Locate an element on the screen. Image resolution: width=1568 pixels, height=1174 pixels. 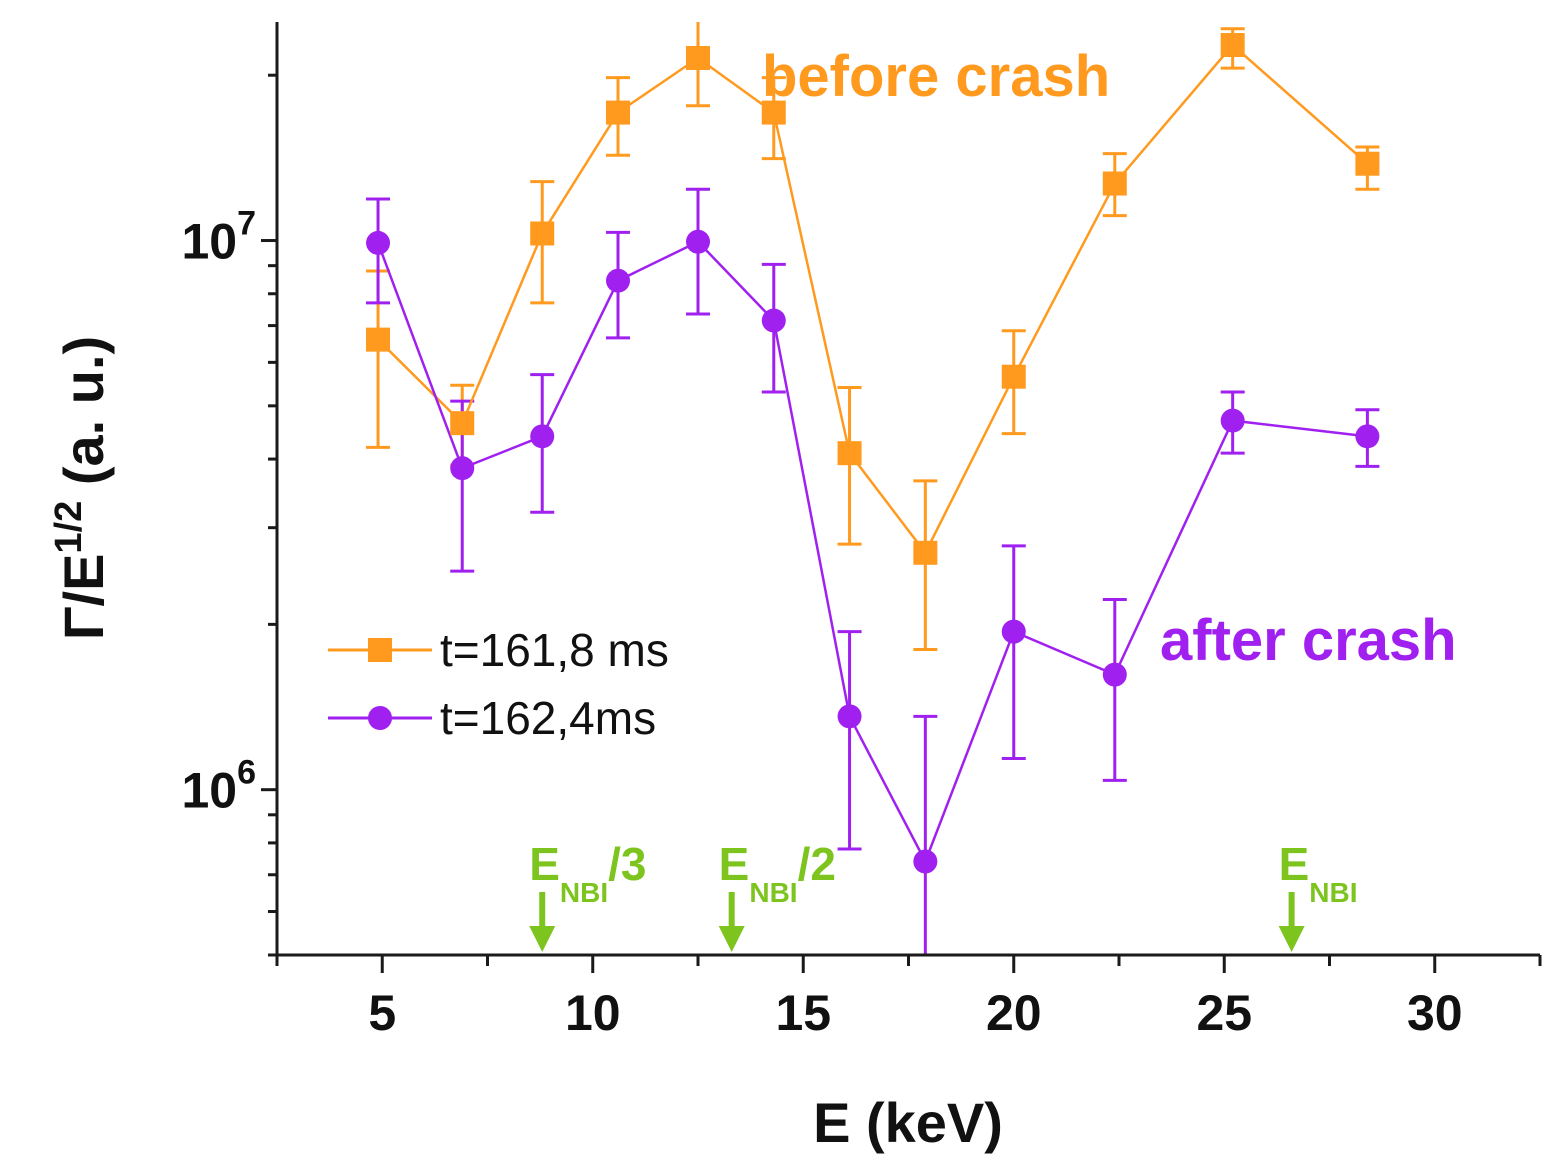
annotation-label: before crash is located at coordinates (936, 76).